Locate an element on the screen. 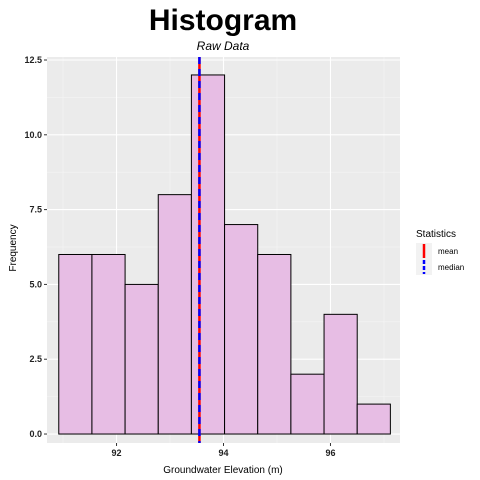  y-tick-label: 2.5 is located at coordinates (35, 359).